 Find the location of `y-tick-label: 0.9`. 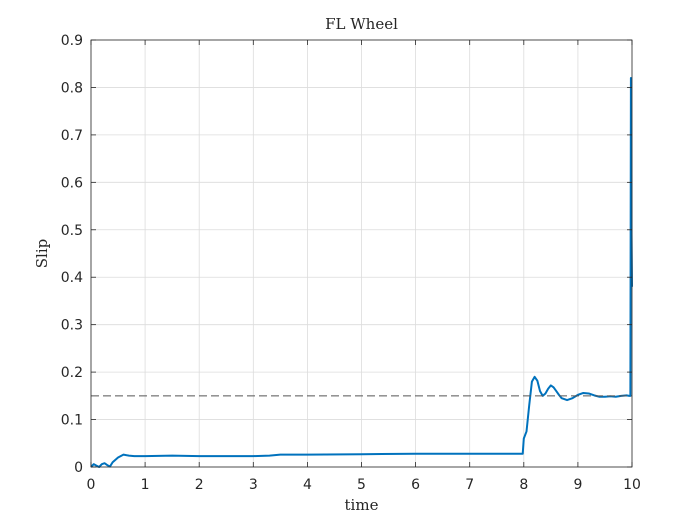

y-tick-label: 0.9 is located at coordinates (72, 41).